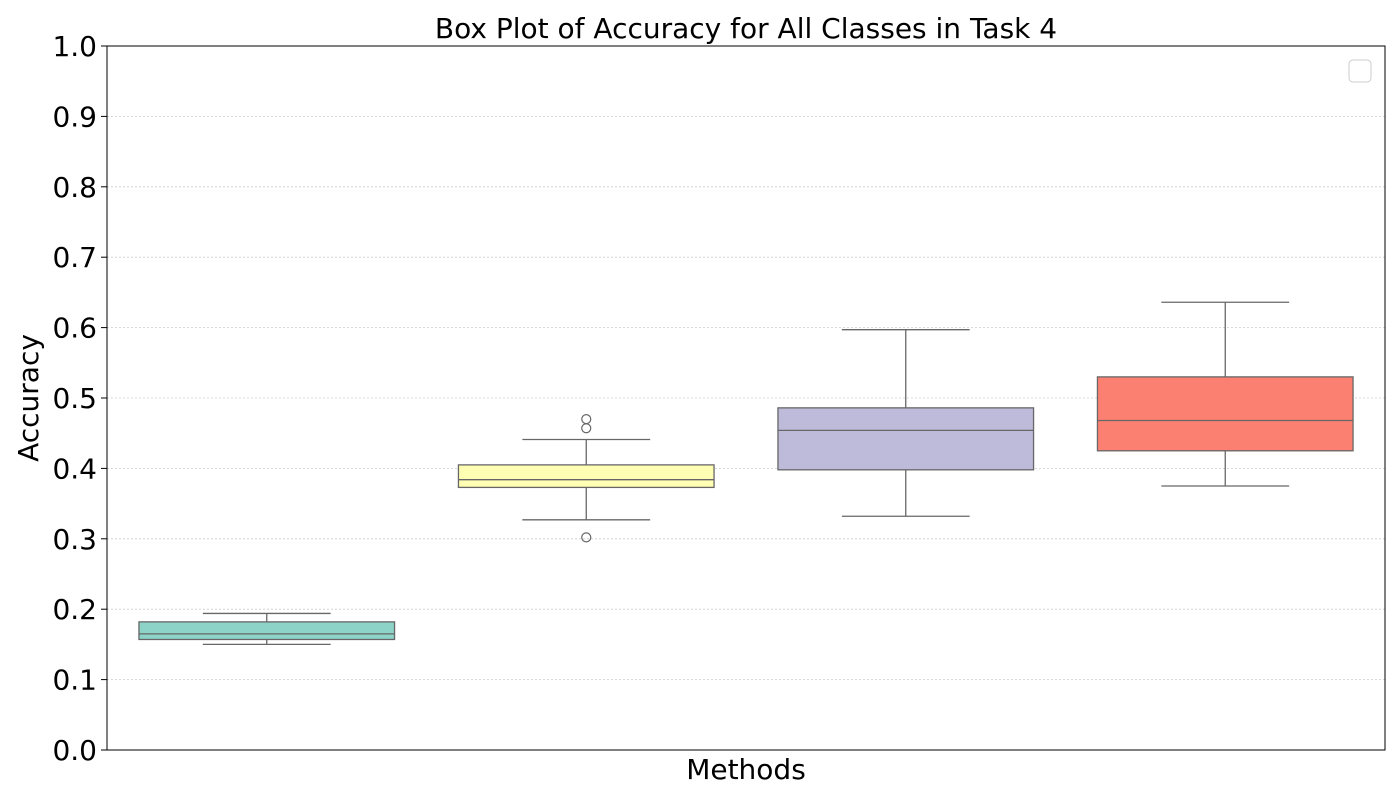  I want to click on y-tick-label: 0.3, so click(74, 539).